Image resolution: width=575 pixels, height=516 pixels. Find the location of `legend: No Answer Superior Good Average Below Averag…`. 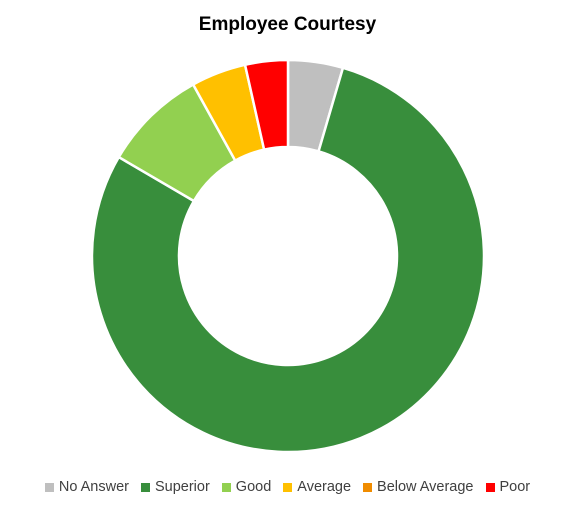

legend: No Answer Superior Good Average Below Averag… is located at coordinates (287, 487).